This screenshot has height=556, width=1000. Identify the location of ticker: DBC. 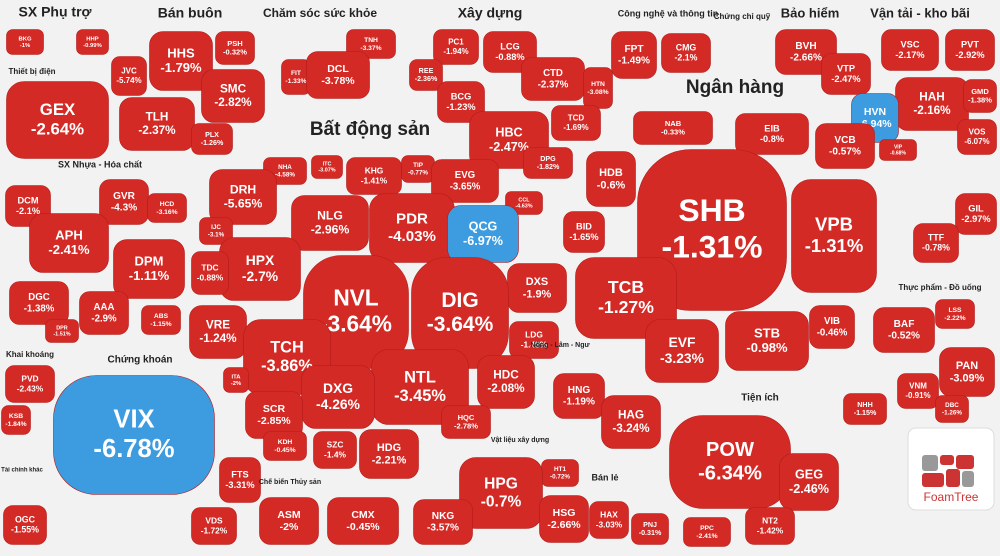
(952, 405).